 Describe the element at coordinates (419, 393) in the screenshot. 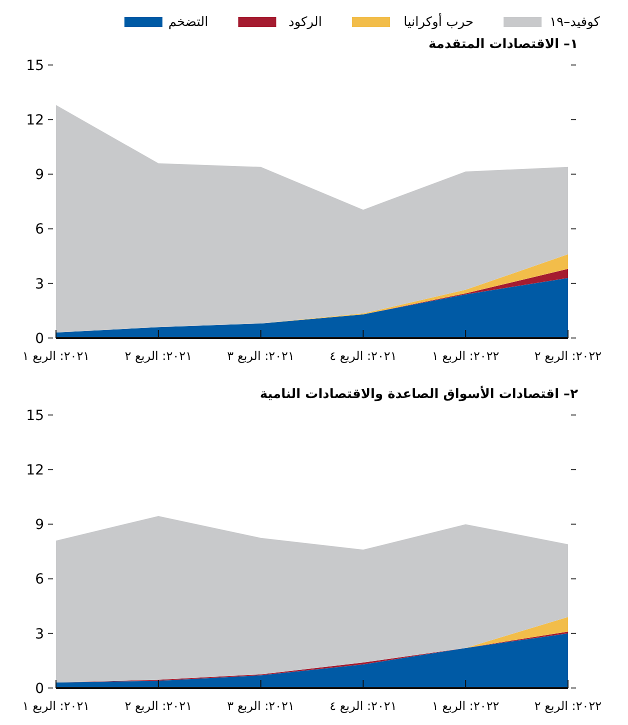

I see `chart-title: ٢– اقتصادات الأسواق الصاعدة والاقتصادات النامية` at that location.